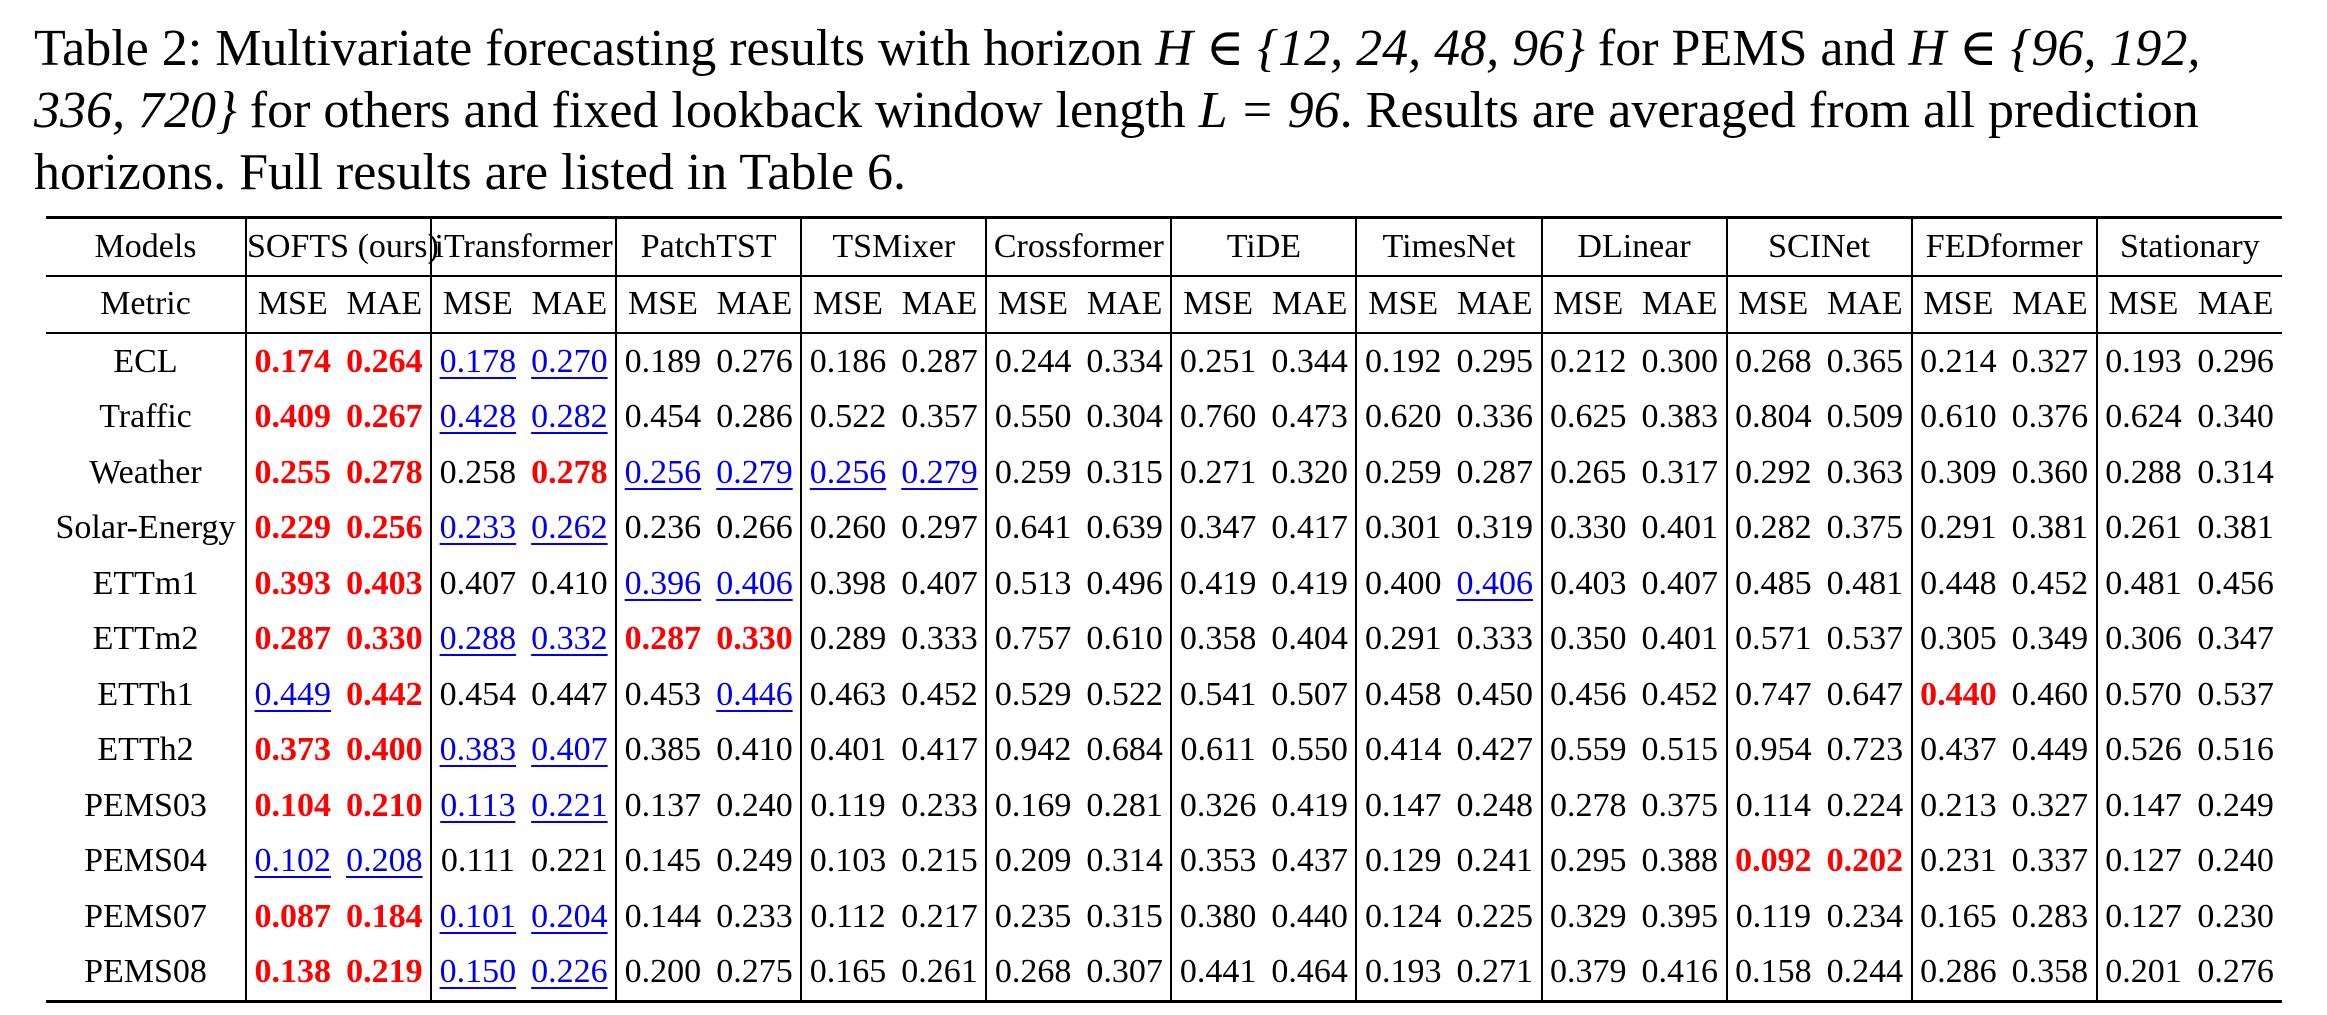 The height and width of the screenshot is (1015, 2327). Describe the element at coordinates (848, 417) in the screenshot. I see `value: 0.522` at that location.